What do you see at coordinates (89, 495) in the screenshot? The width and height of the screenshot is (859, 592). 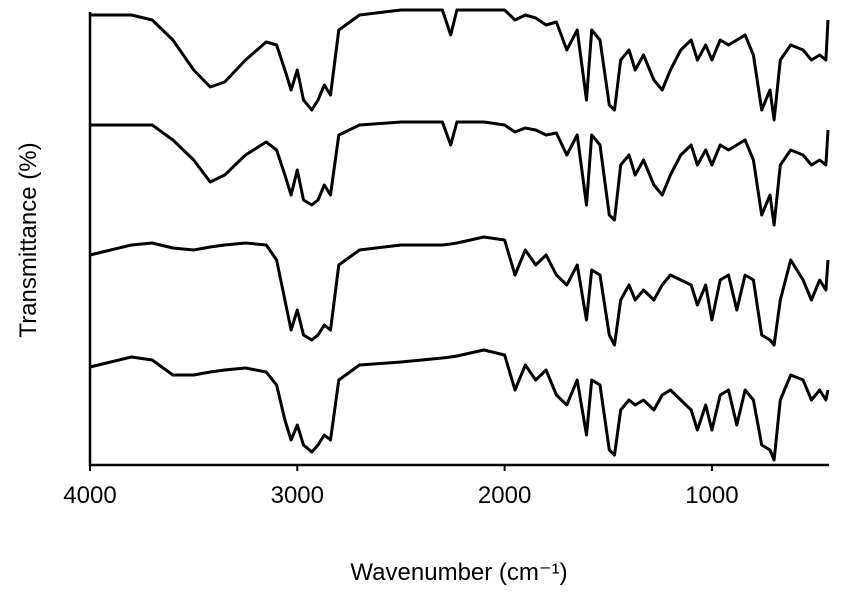 I see `x-tick-label: 4000` at bounding box center [89, 495].